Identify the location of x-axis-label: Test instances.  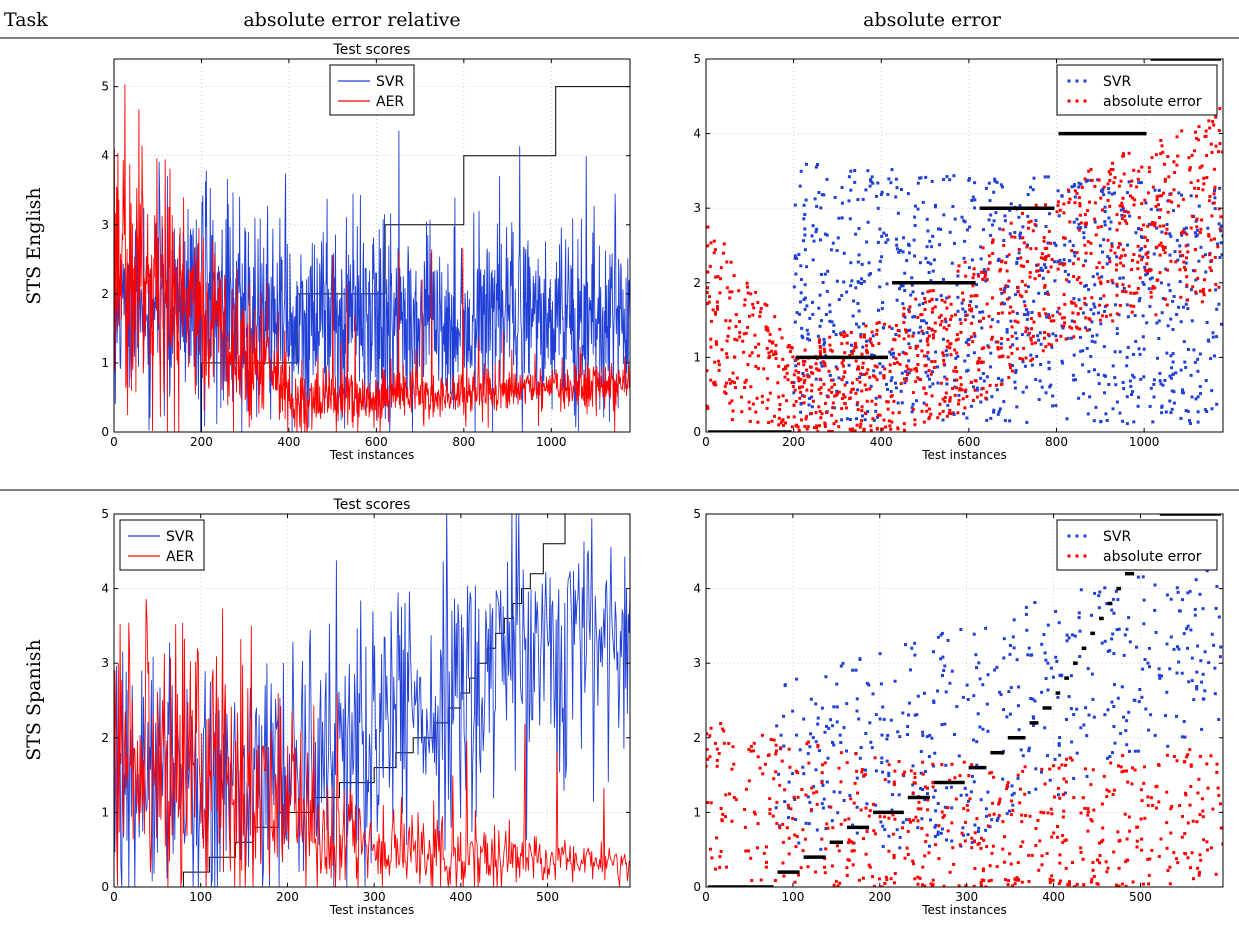
(964, 455).